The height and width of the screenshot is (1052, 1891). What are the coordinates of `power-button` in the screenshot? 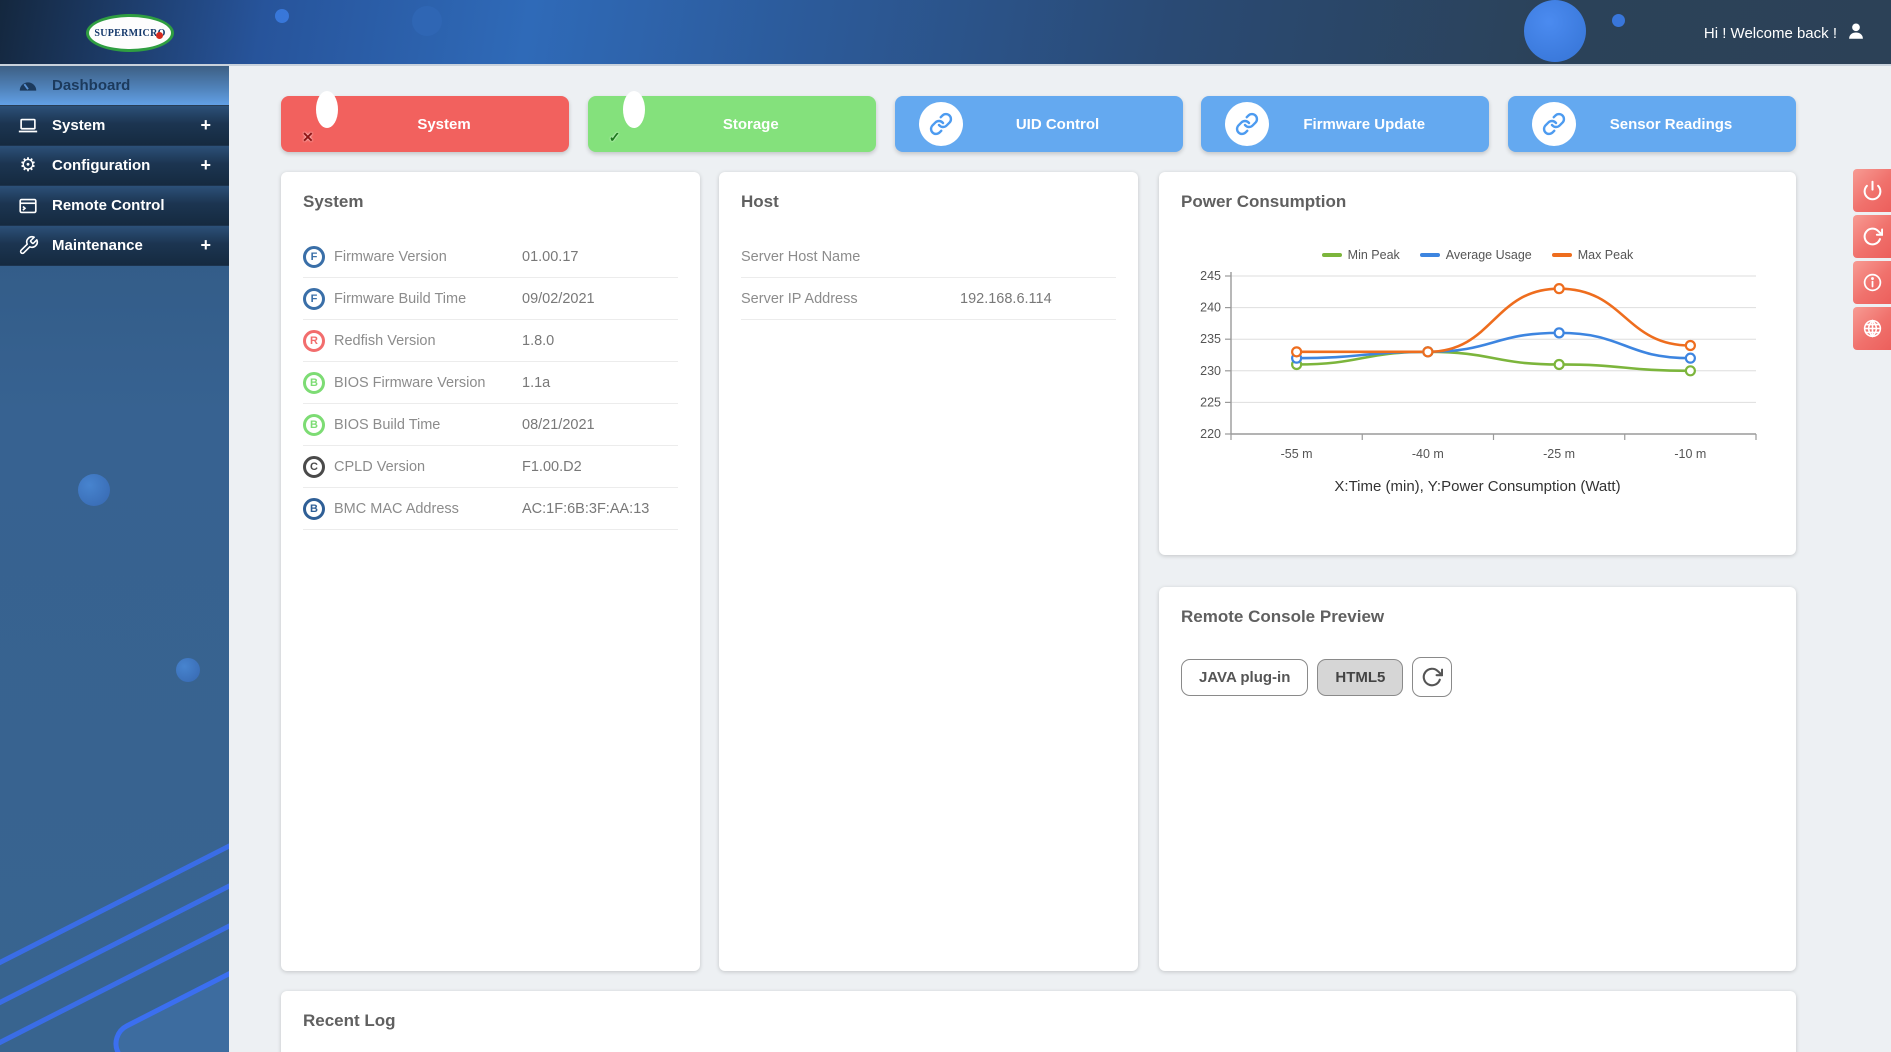 It's located at (1872, 190).